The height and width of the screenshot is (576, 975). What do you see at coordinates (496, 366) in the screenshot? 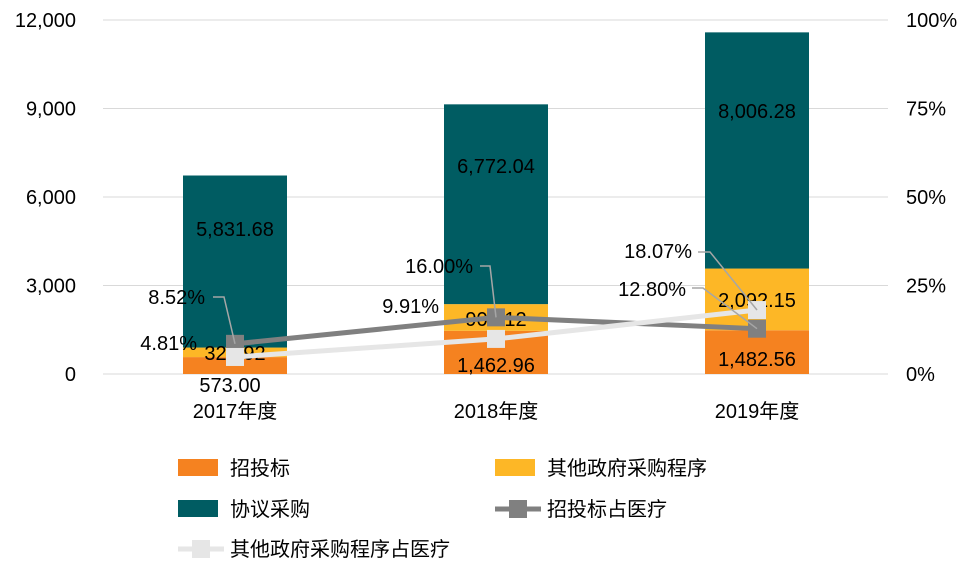
I see `bar-data-label: 1,462.96` at bounding box center [496, 366].